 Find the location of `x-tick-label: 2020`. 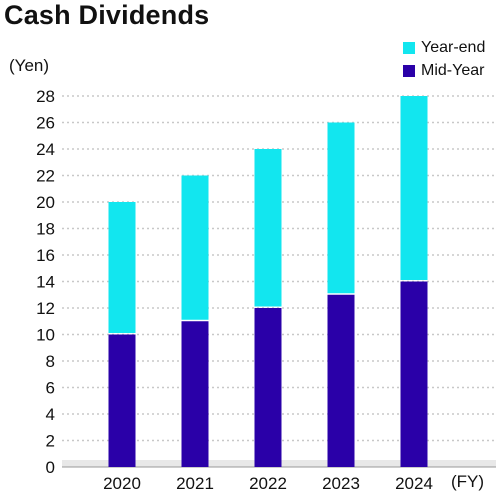

x-tick-label: 2020 is located at coordinates (122, 483).